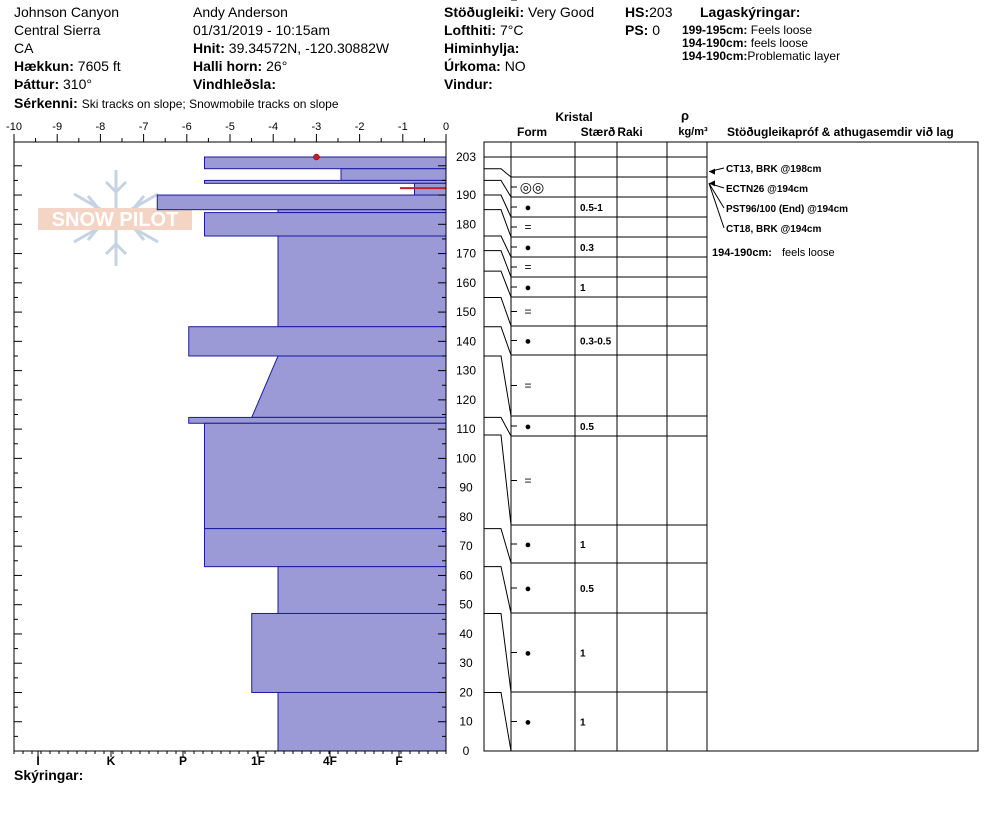  Describe the element at coordinates (67, 12) in the screenshot. I see `location: Johnson Canyon` at that location.